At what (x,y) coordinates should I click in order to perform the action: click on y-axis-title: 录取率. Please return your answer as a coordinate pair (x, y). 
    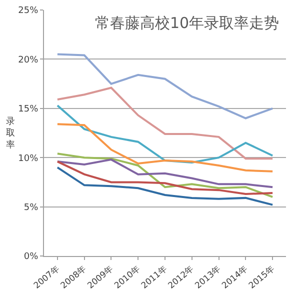
    Looking at the image, I should click on (10, 133).